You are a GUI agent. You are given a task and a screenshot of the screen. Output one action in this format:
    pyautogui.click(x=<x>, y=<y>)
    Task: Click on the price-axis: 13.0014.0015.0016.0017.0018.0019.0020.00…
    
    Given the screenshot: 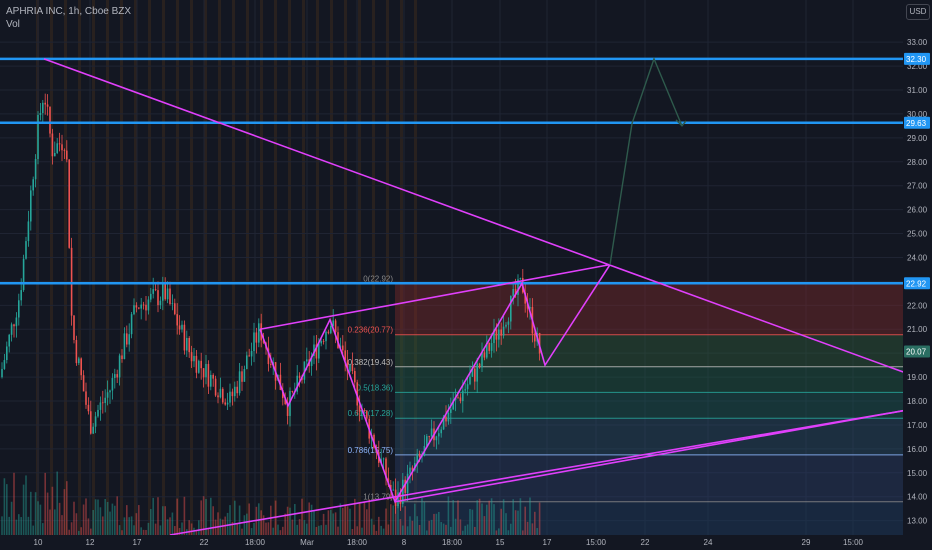 What is the action you would take?
    pyautogui.click(x=917, y=275)
    